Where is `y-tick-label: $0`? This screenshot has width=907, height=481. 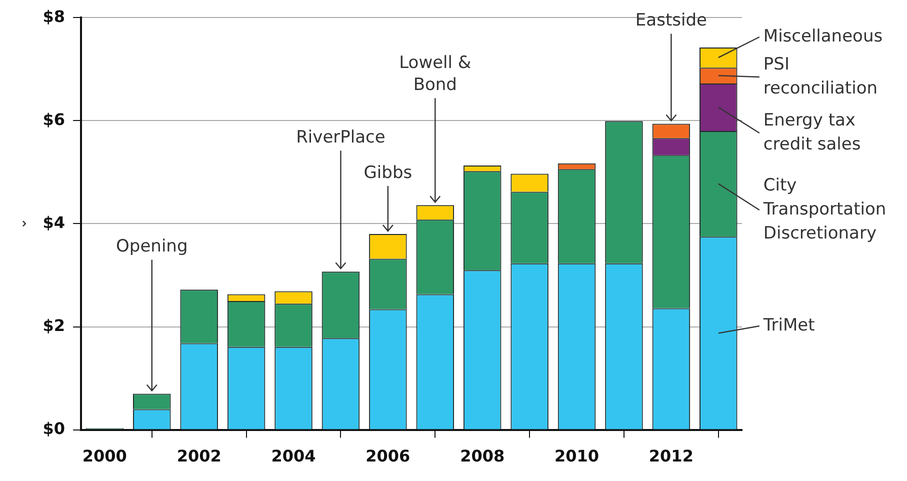
y-tick-label: $0 is located at coordinates (54, 428).